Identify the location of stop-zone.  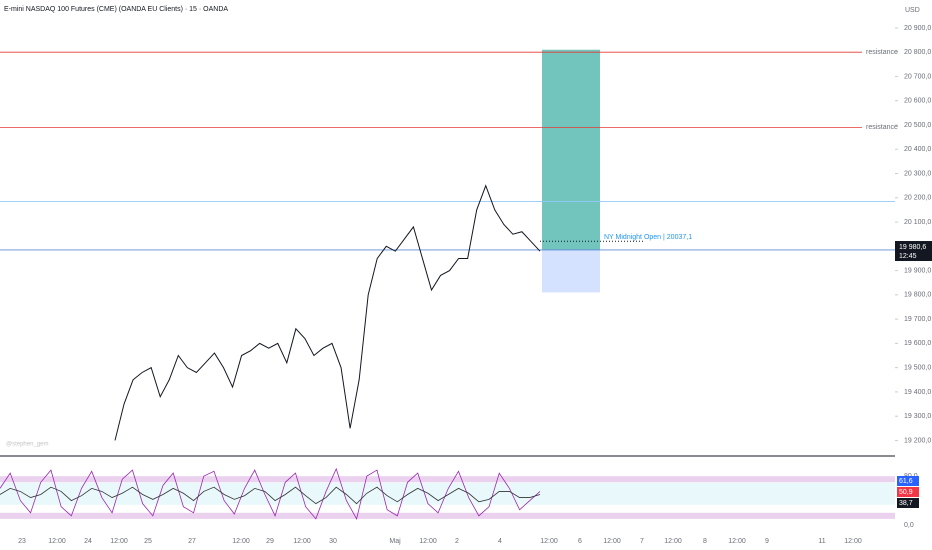
(571, 271).